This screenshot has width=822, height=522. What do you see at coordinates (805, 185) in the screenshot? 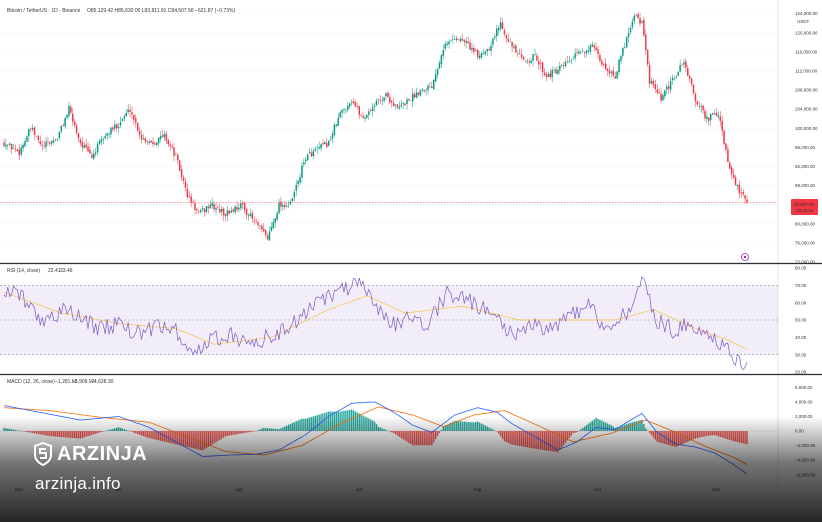
I see `price-tick-label: 88,000.00` at bounding box center [805, 185].